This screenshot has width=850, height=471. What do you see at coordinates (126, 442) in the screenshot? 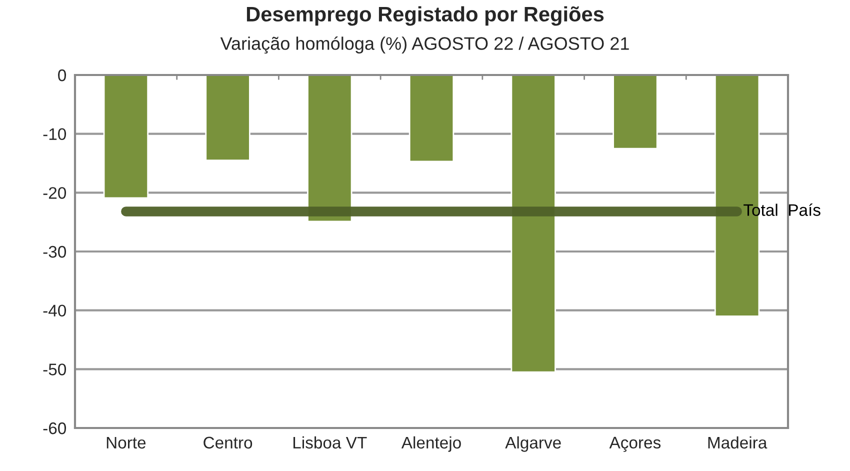
I see `x-tick-label: Norte` at bounding box center [126, 442].